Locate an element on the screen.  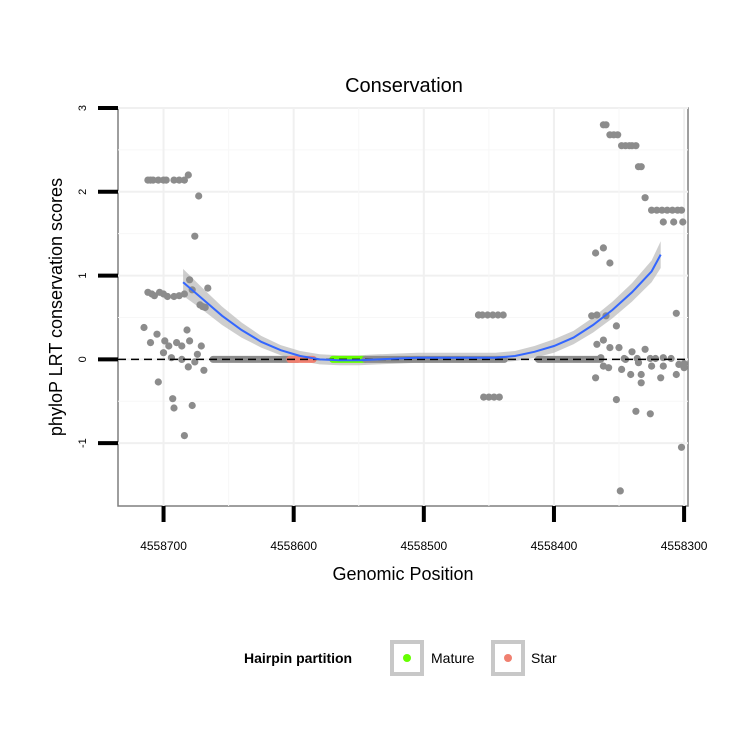
smooth-line is located at coordinates (422, 308).